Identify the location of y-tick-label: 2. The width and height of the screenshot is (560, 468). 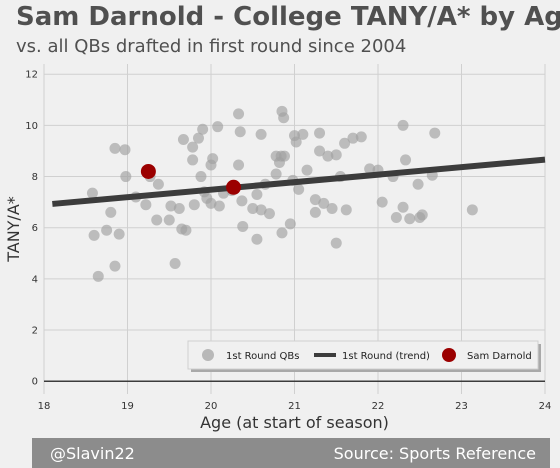
(35, 331).